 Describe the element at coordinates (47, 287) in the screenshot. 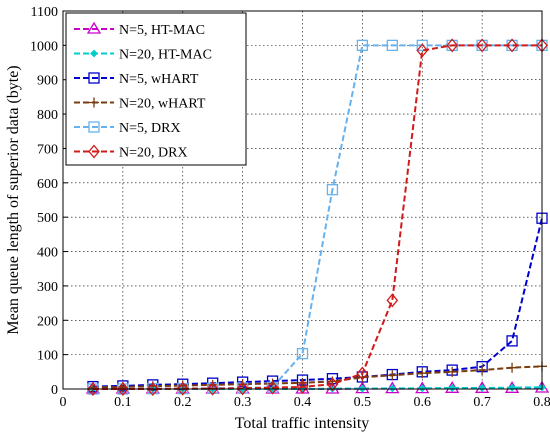

I see `y-tick-label: 300` at that location.